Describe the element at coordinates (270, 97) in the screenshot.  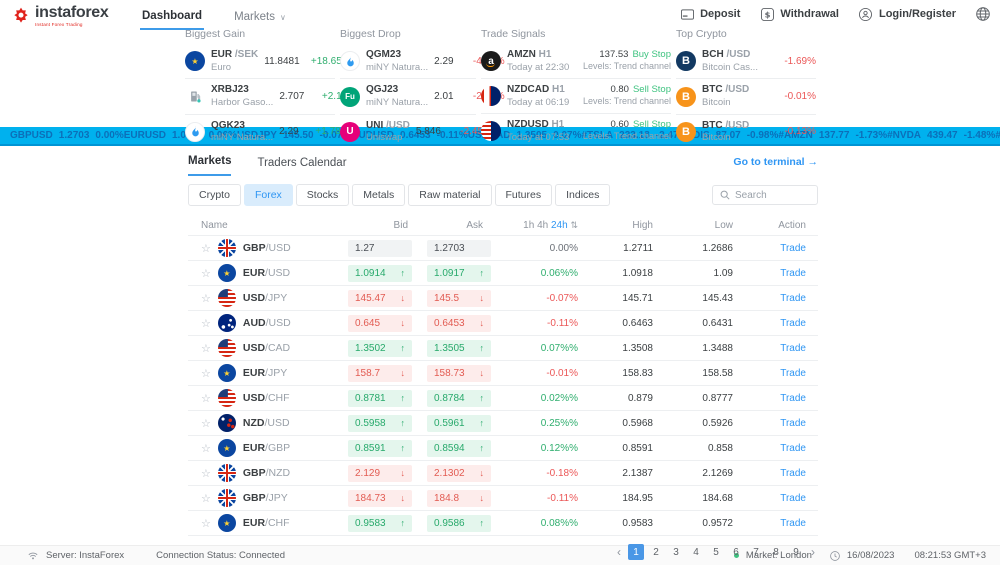
I see `widget-market-item: XRBJ23 Harbor Gaso... 2.707 +2.11%` at that location.